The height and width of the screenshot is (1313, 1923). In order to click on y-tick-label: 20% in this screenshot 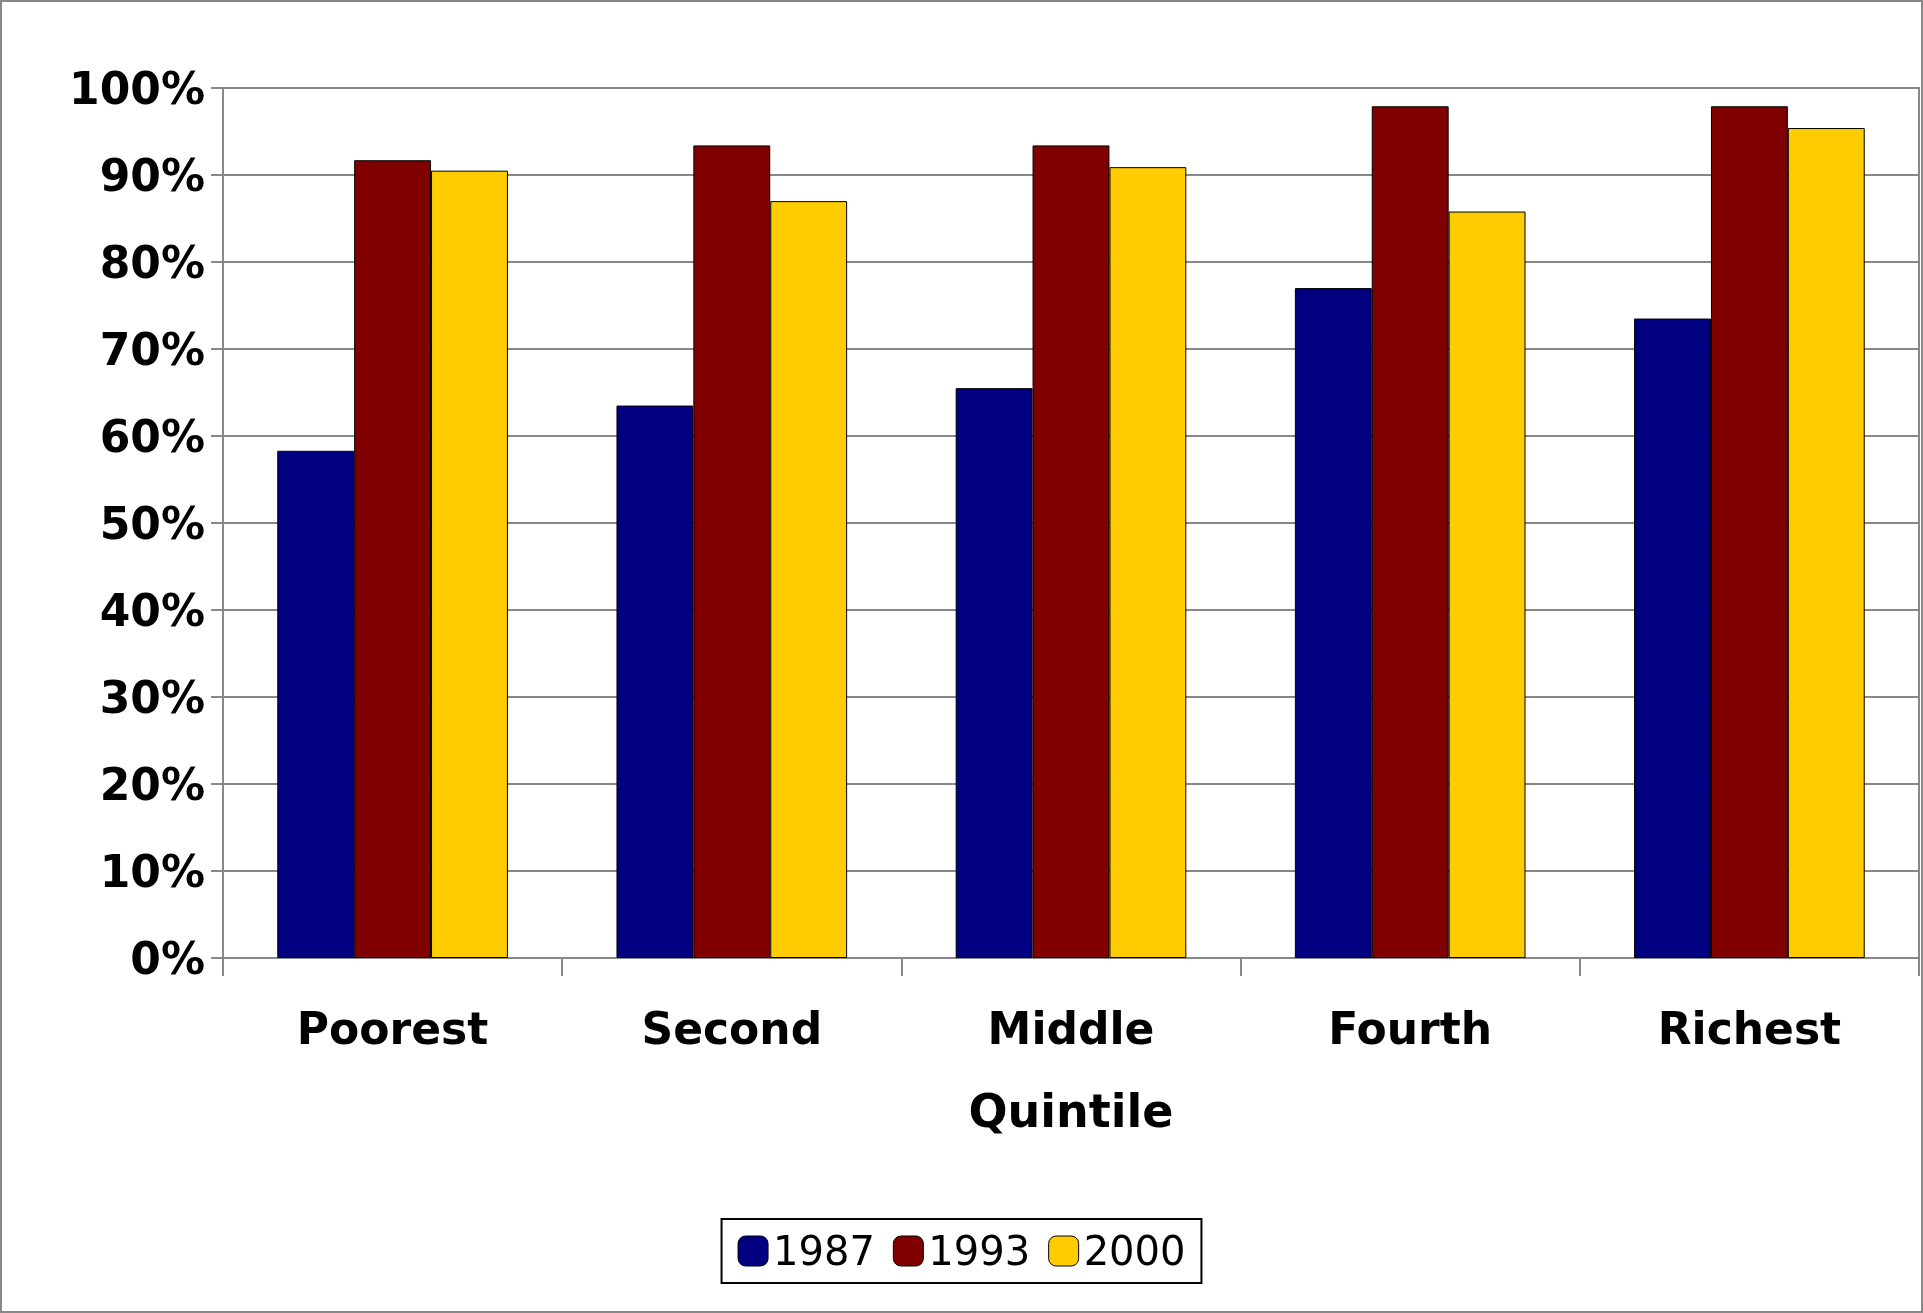, I will do `click(152, 784)`.